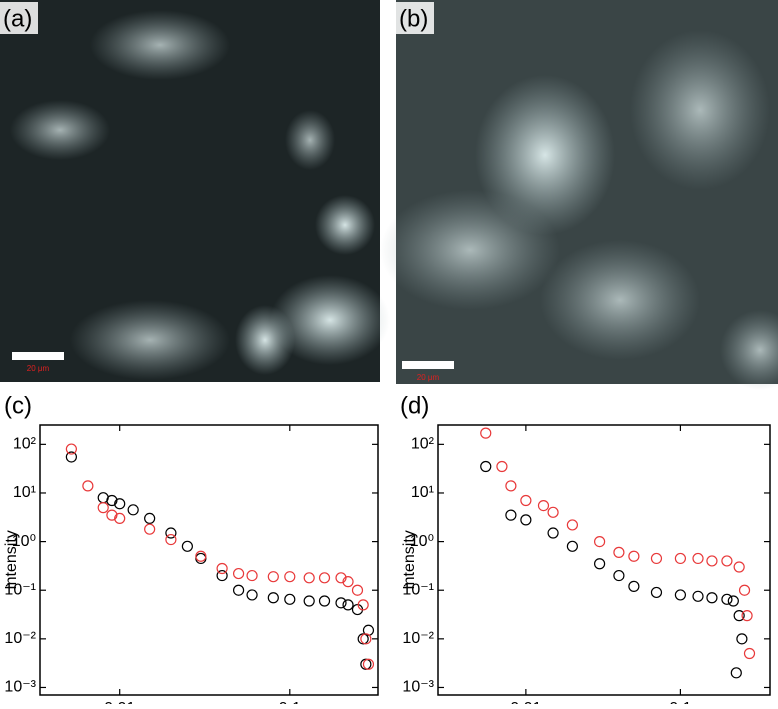 The width and height of the screenshot is (778, 709). Describe the element at coordinates (414, 405) in the screenshot. I see `panel-label: (d)` at that location.